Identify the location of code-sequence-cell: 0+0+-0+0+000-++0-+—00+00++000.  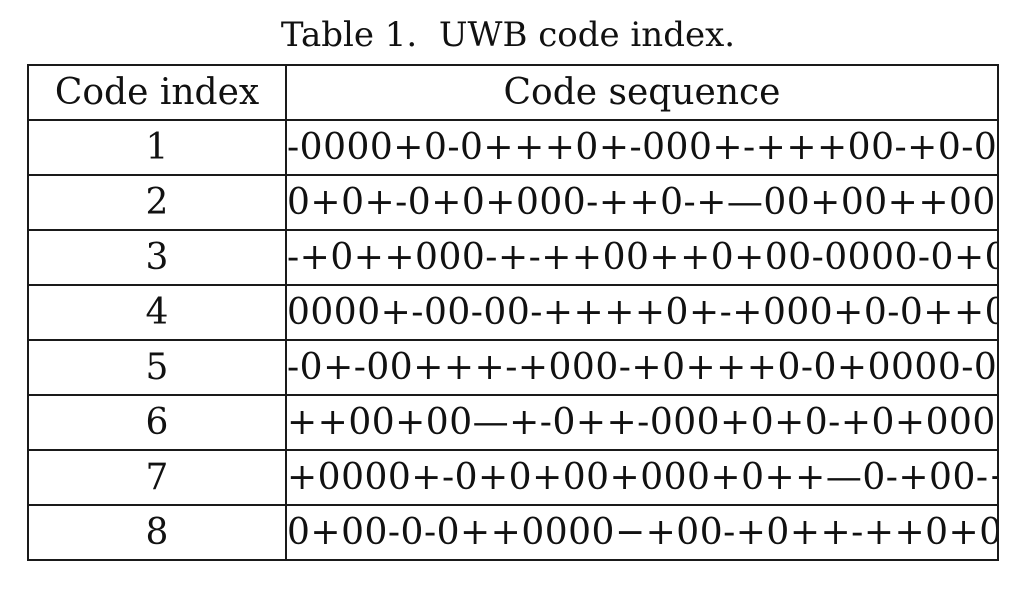
(642, 202).